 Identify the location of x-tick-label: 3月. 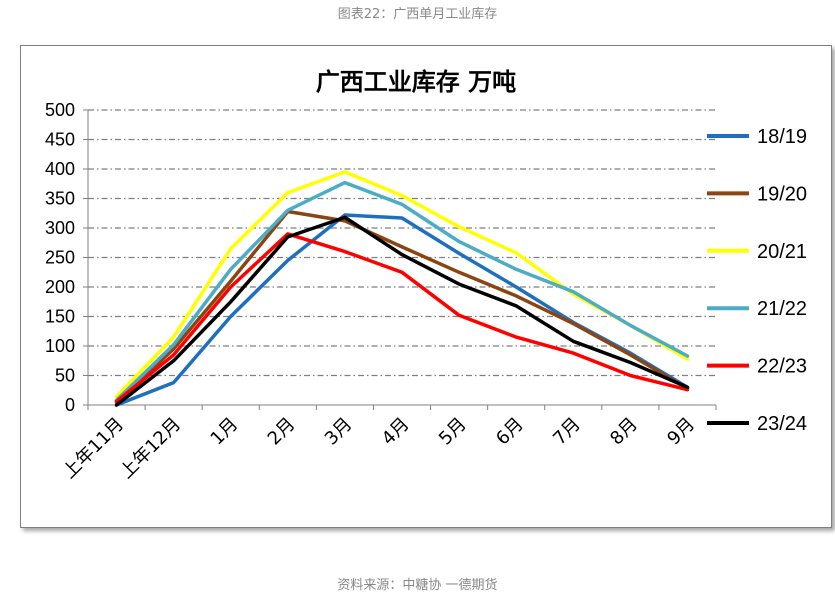
(339, 432).